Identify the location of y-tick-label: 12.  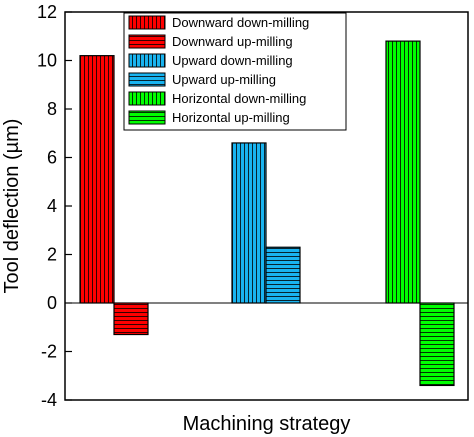
(47, 12).